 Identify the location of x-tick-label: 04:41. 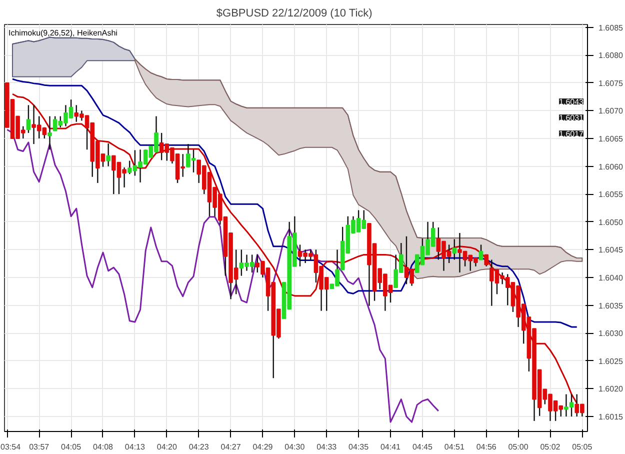
(391, 447).